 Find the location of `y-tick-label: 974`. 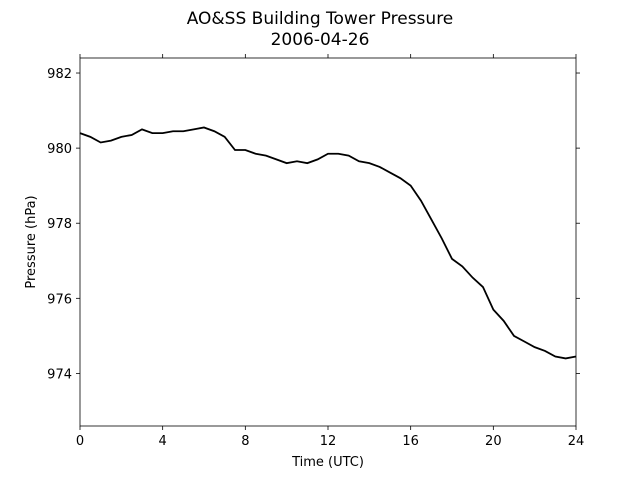

y-tick-label: 974 is located at coordinates (59, 374).